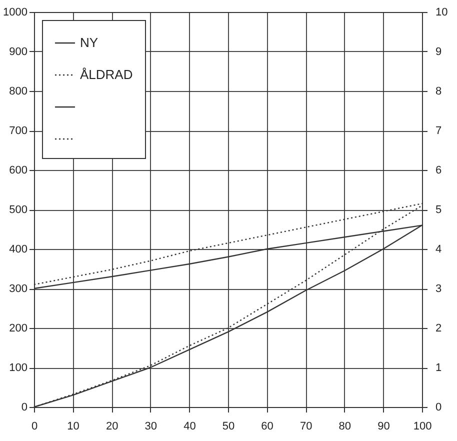 This screenshot has height=441, width=457. What do you see at coordinates (24, 408) in the screenshot?
I see `y-tick-label: 0` at bounding box center [24, 408].